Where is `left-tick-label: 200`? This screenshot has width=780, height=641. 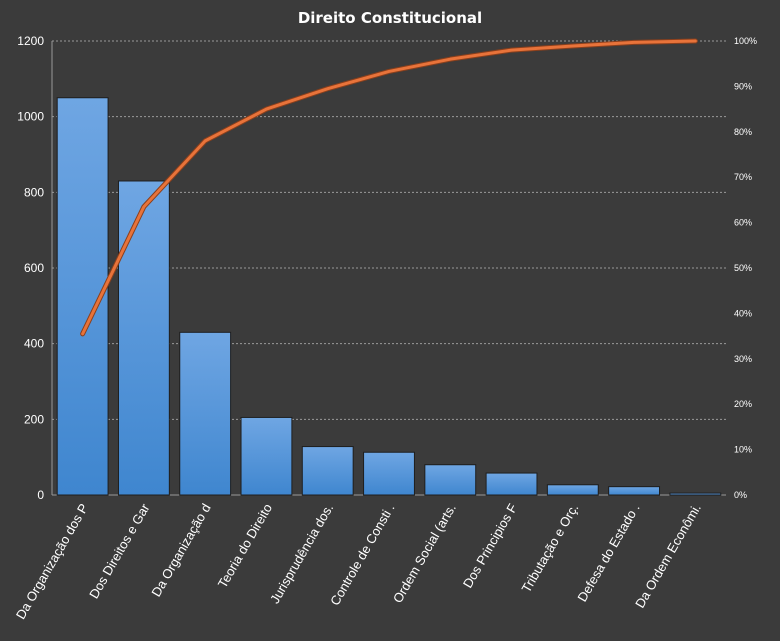
left-tick-label: 200 is located at coordinates (34, 419).